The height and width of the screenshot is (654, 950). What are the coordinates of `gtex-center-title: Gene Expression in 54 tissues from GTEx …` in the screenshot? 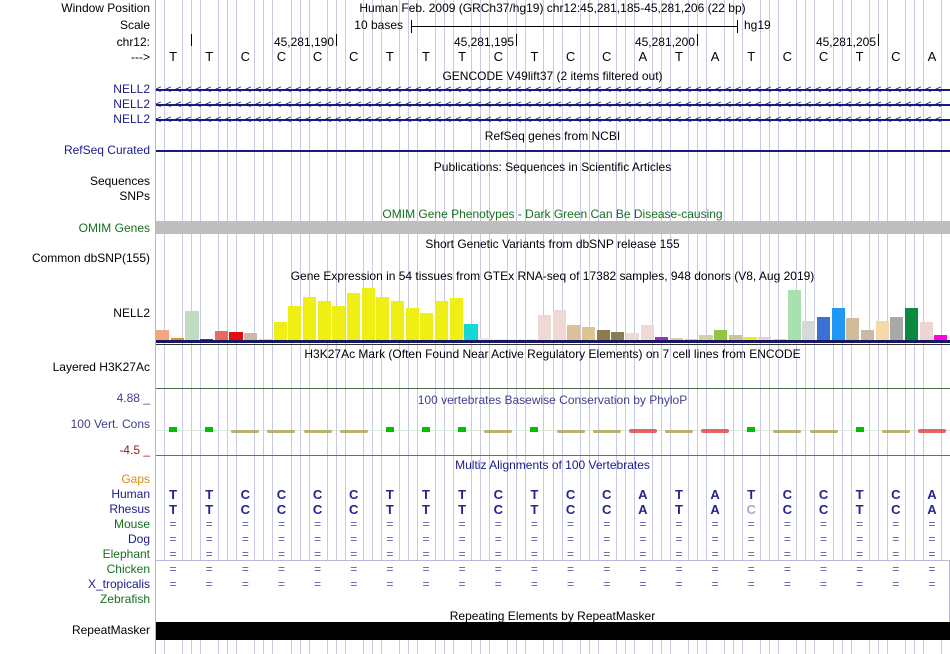 It's located at (552, 276).